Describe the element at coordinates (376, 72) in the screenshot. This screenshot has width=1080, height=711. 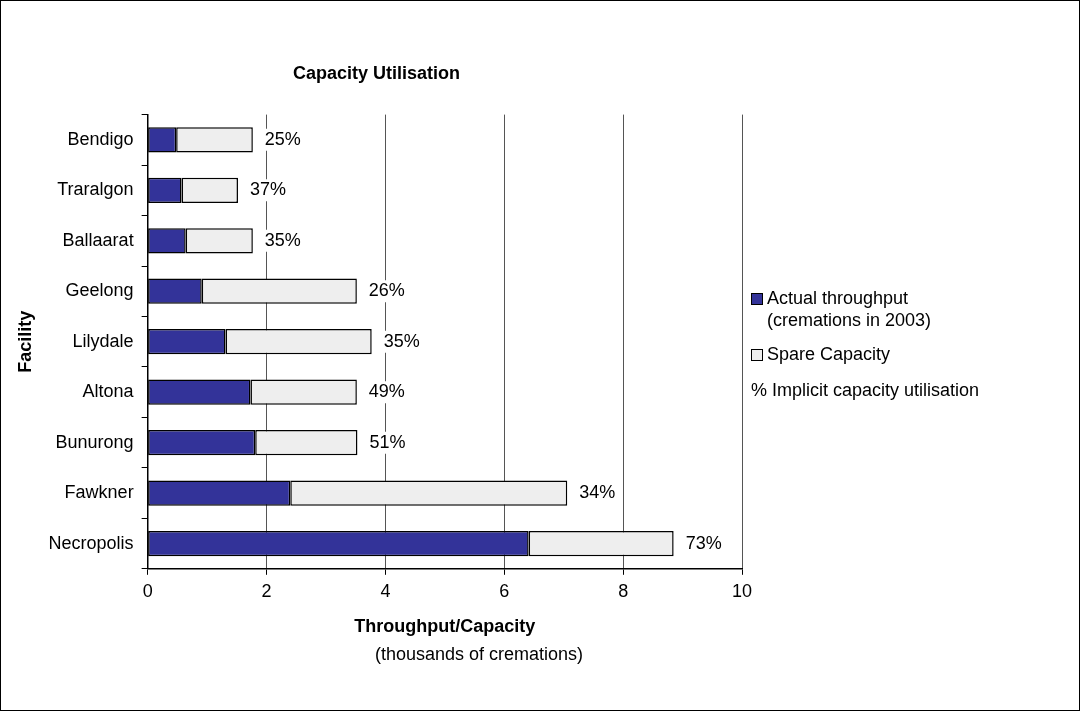
I see `chart-title: Capacity Utilisation` at that location.